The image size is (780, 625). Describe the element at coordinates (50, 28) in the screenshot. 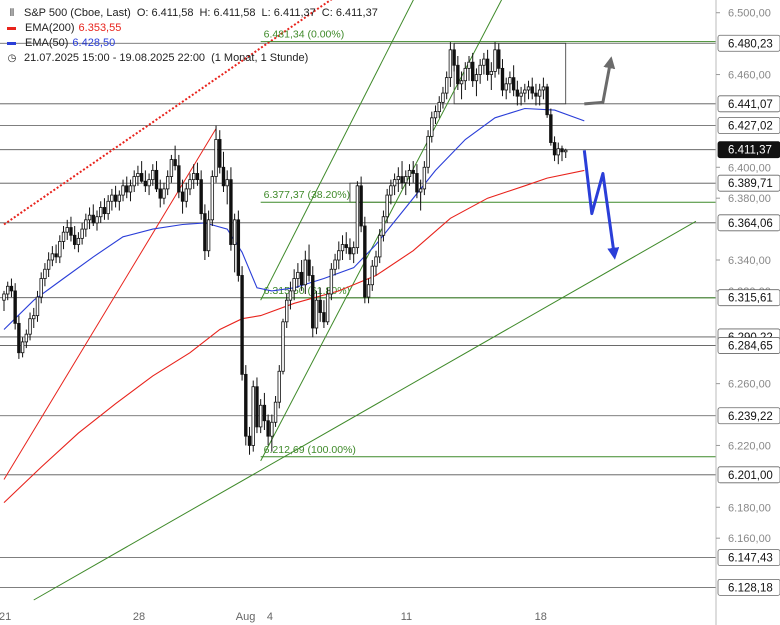

I see `ema200-label: EMA(200)` at that location.